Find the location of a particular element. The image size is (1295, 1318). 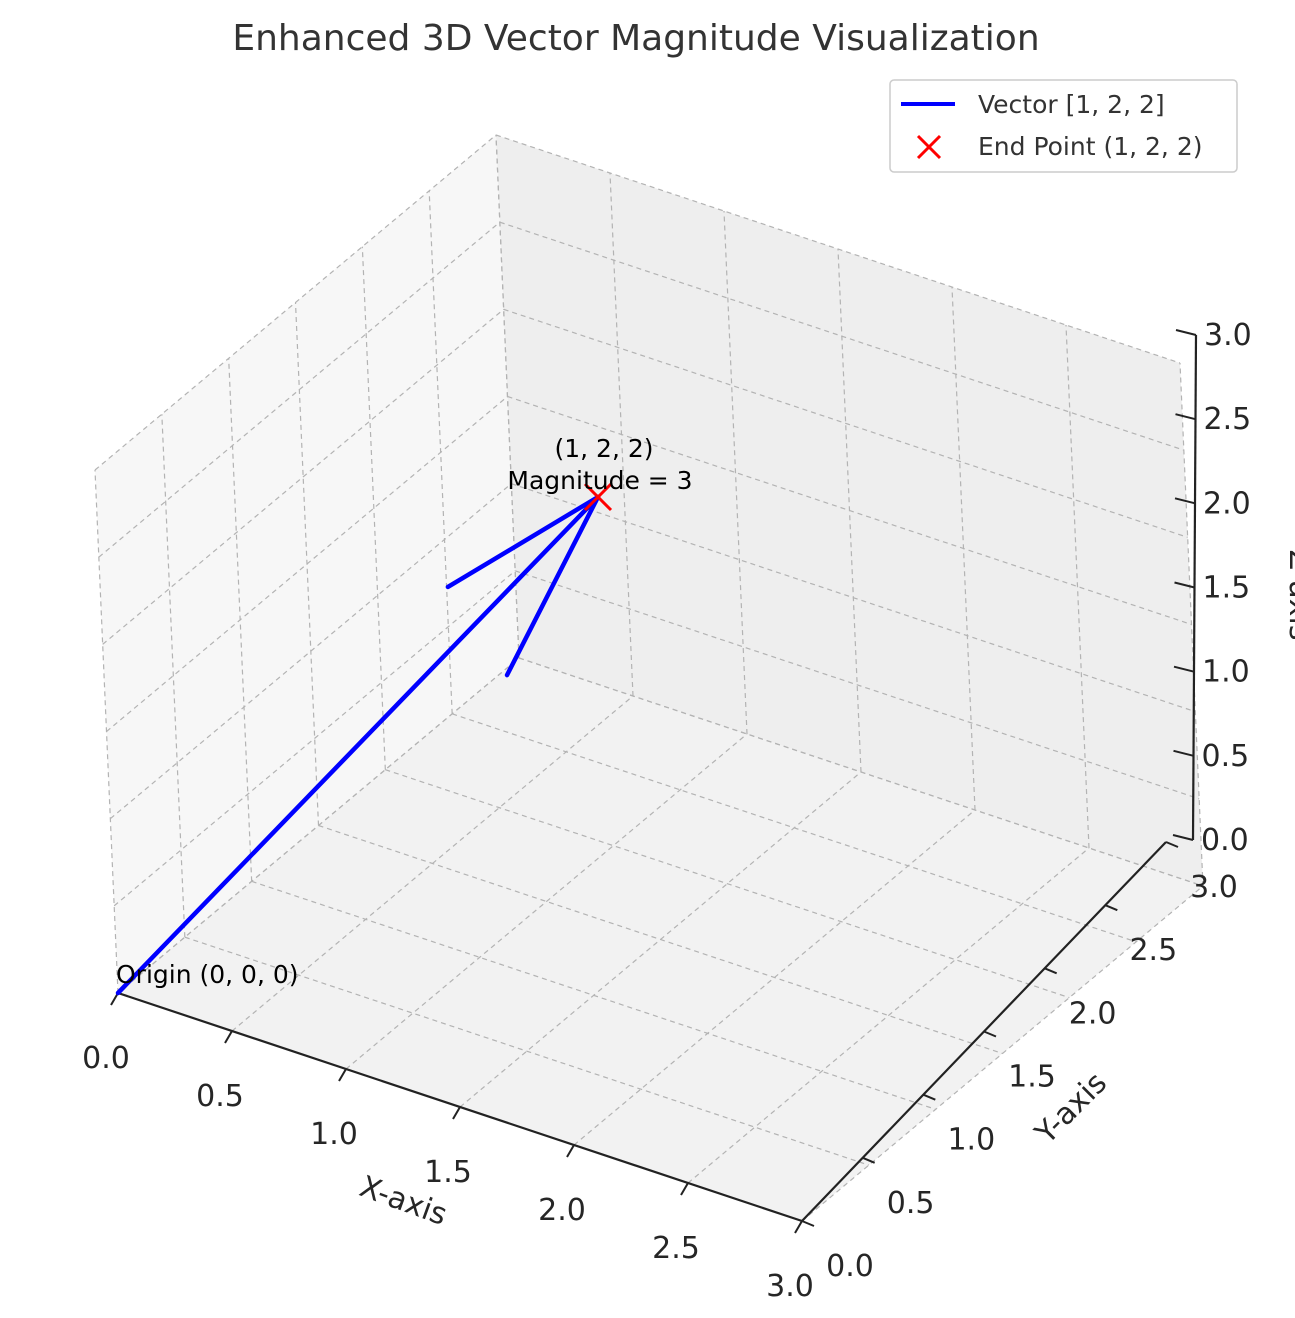

x-tick-label: 1.5 is located at coordinates (448, 1172).